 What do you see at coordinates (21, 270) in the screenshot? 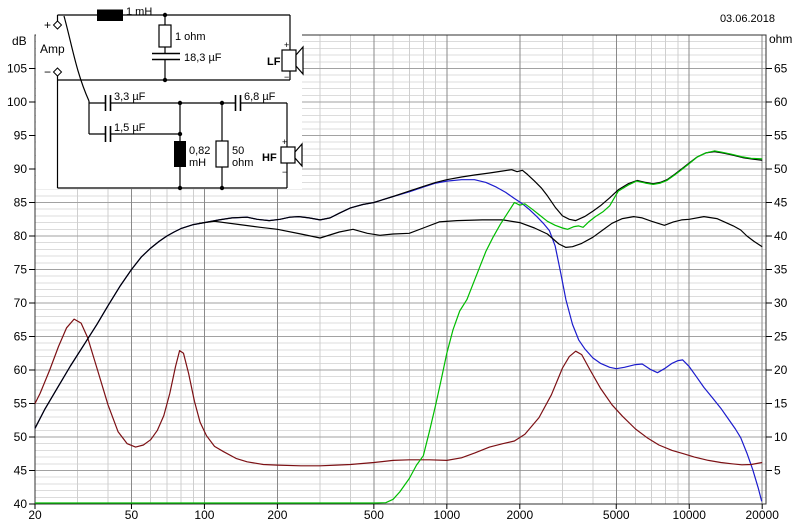
I see `y-left-tick-label: 75` at bounding box center [21, 270].